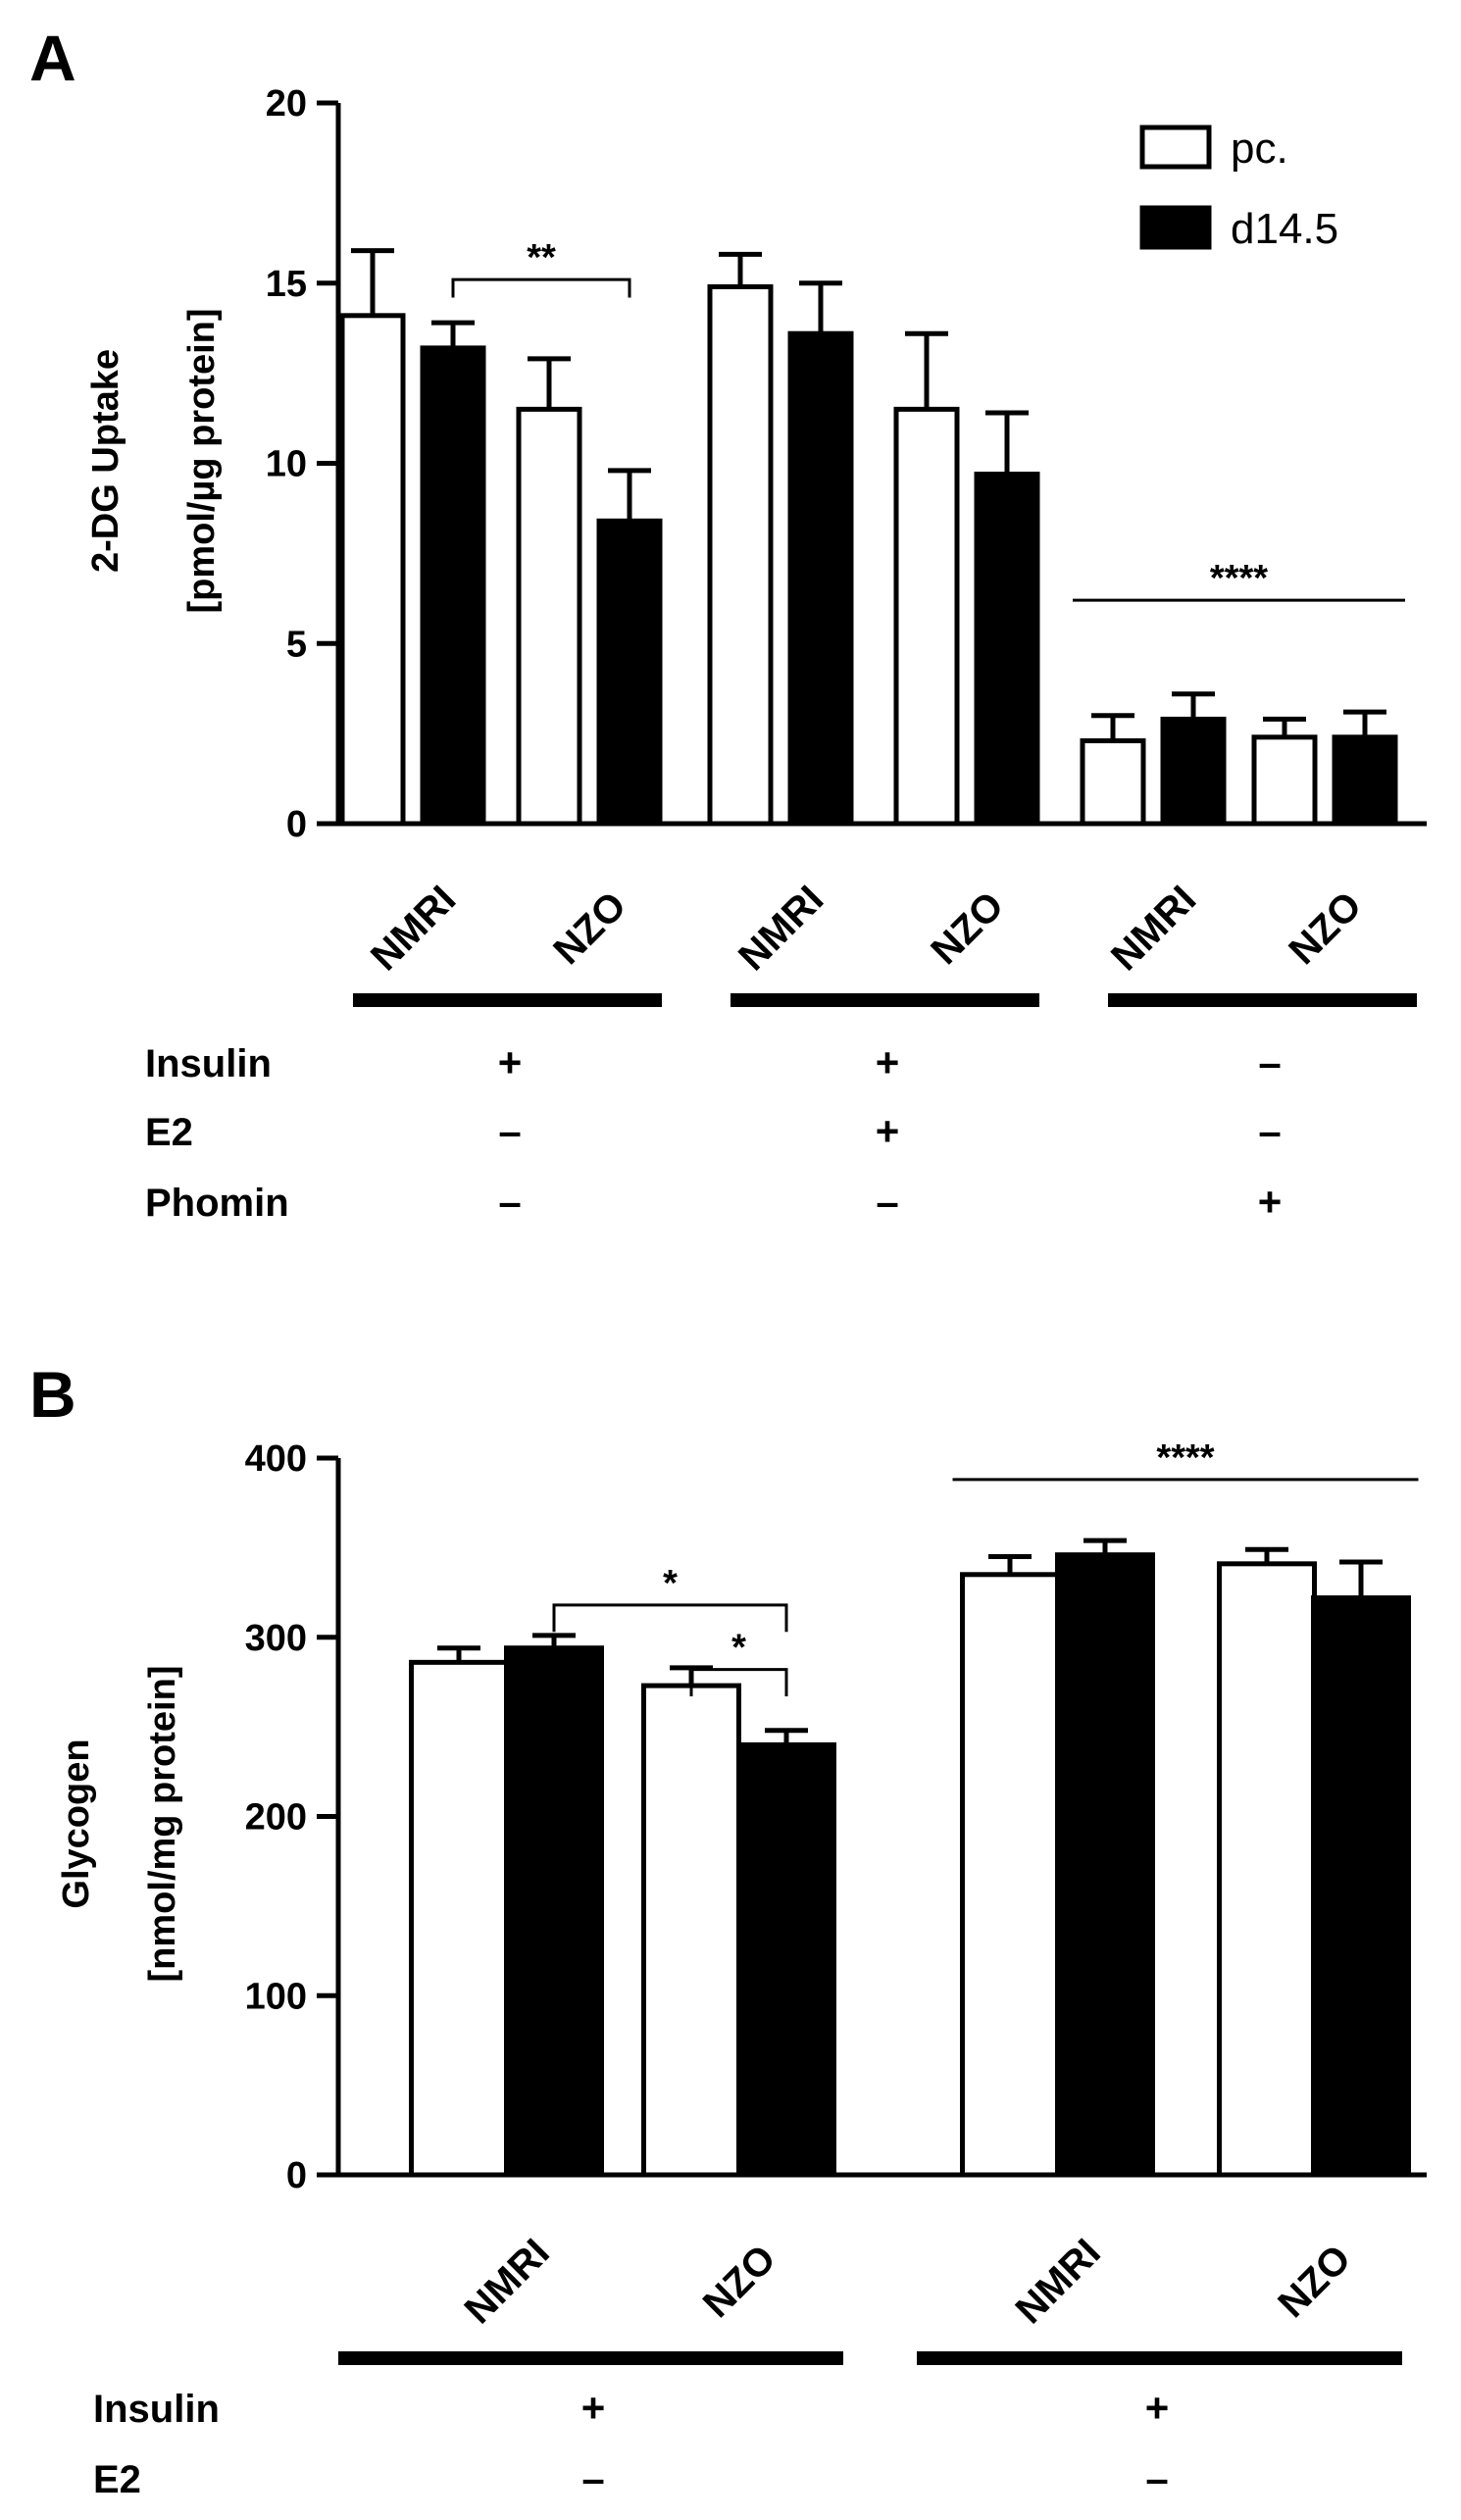  What do you see at coordinates (276, 1818) in the screenshot?
I see `y-tick-label: 200` at bounding box center [276, 1818].